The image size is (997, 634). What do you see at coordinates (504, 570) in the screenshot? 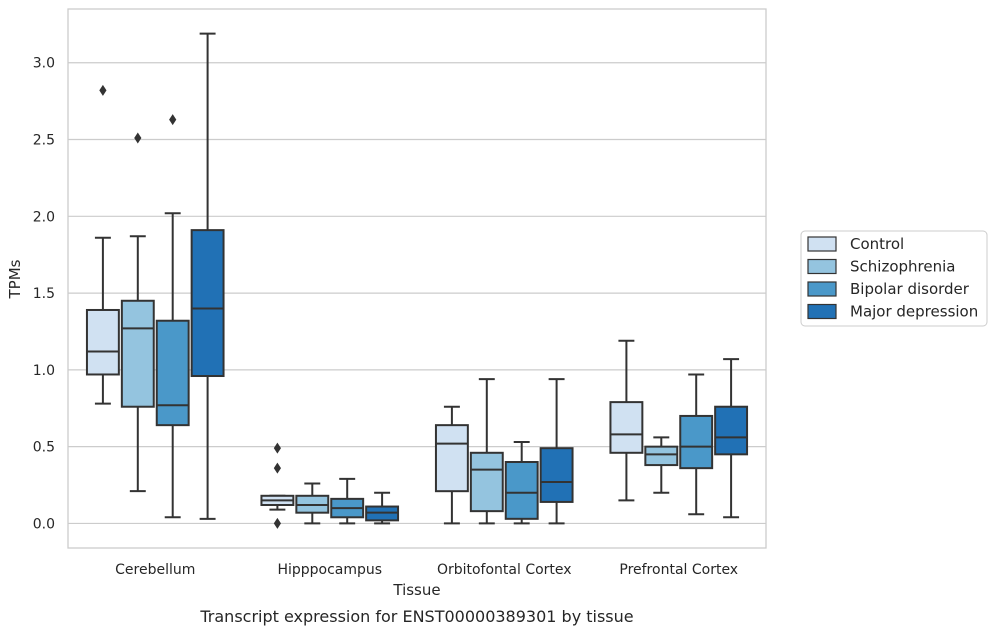
I see `x-tick-label: Orbitofontal Cortex` at bounding box center [504, 570].